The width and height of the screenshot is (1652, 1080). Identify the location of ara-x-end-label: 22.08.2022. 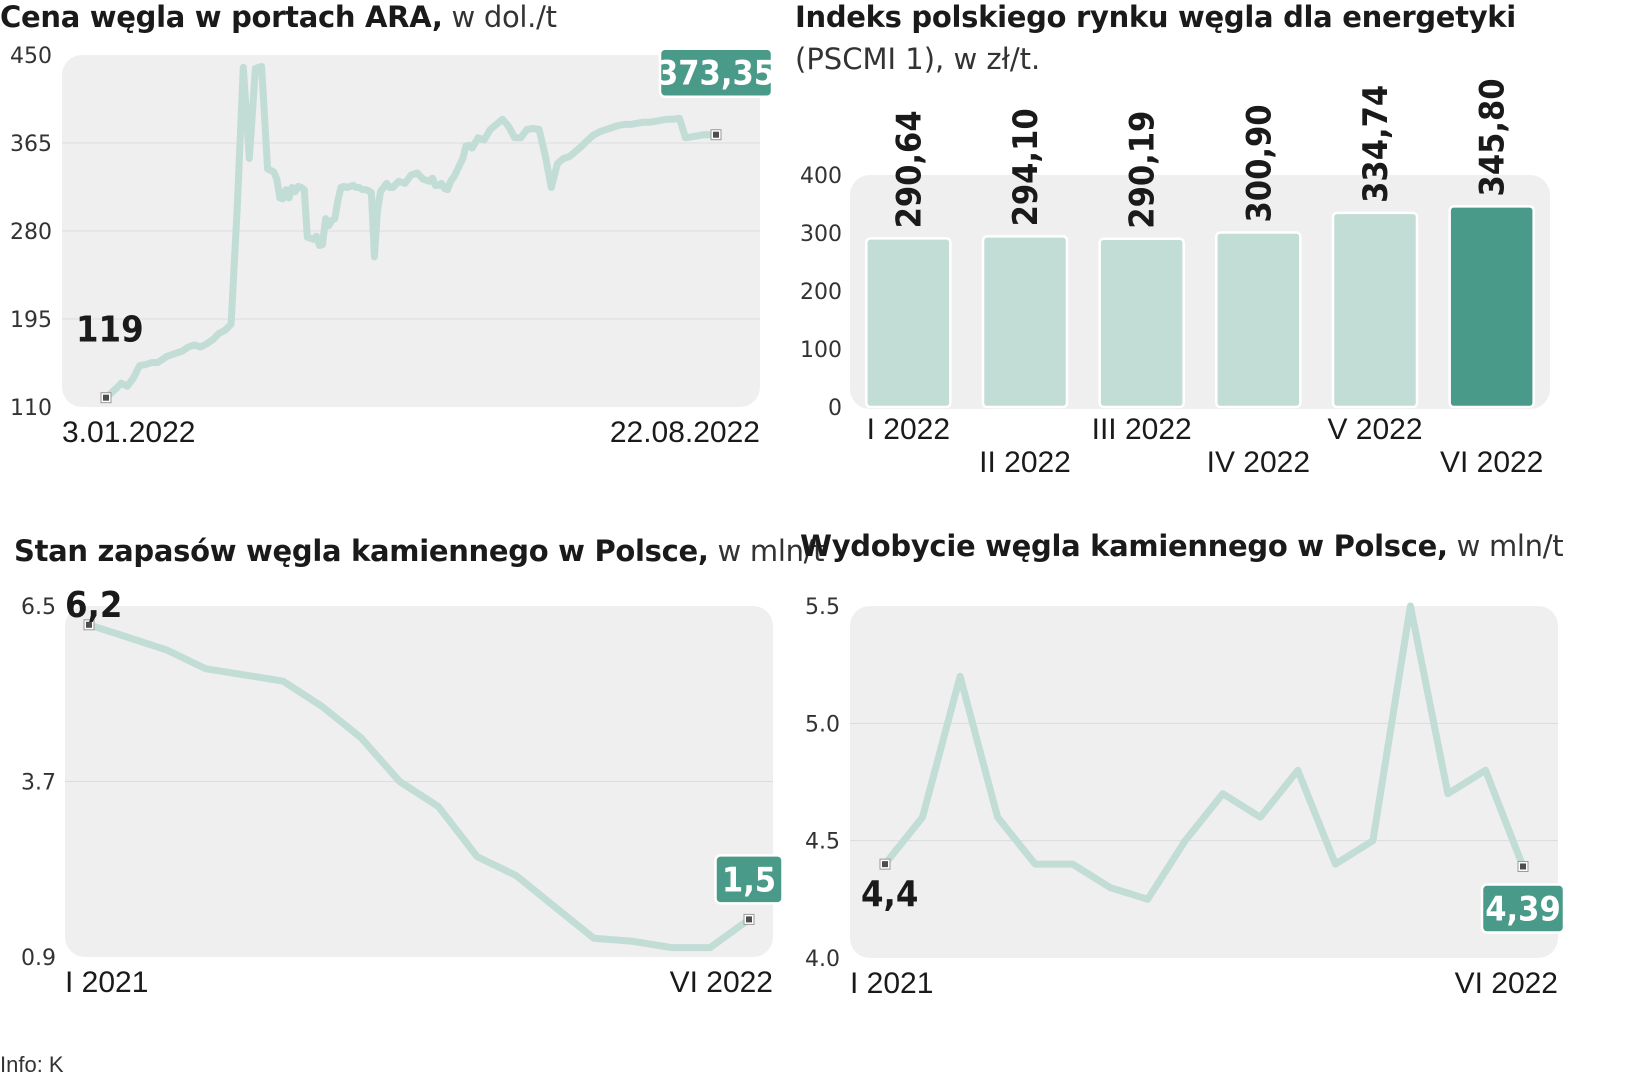
(685, 432).